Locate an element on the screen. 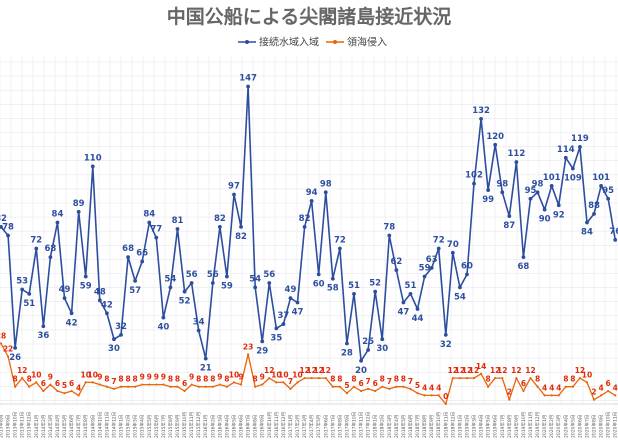 This screenshot has height=444, width=618. x-tick-label: 2015年5月 is located at coordinates (149, 426).